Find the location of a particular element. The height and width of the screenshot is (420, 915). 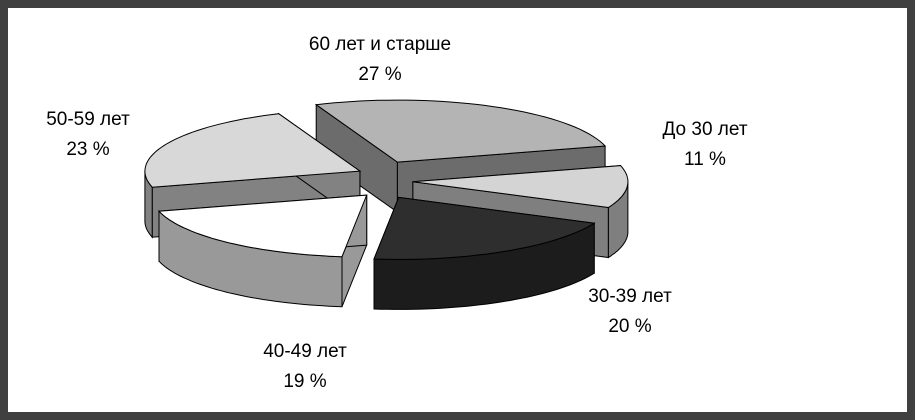

slice-value-label: 23 % is located at coordinates (87, 149).